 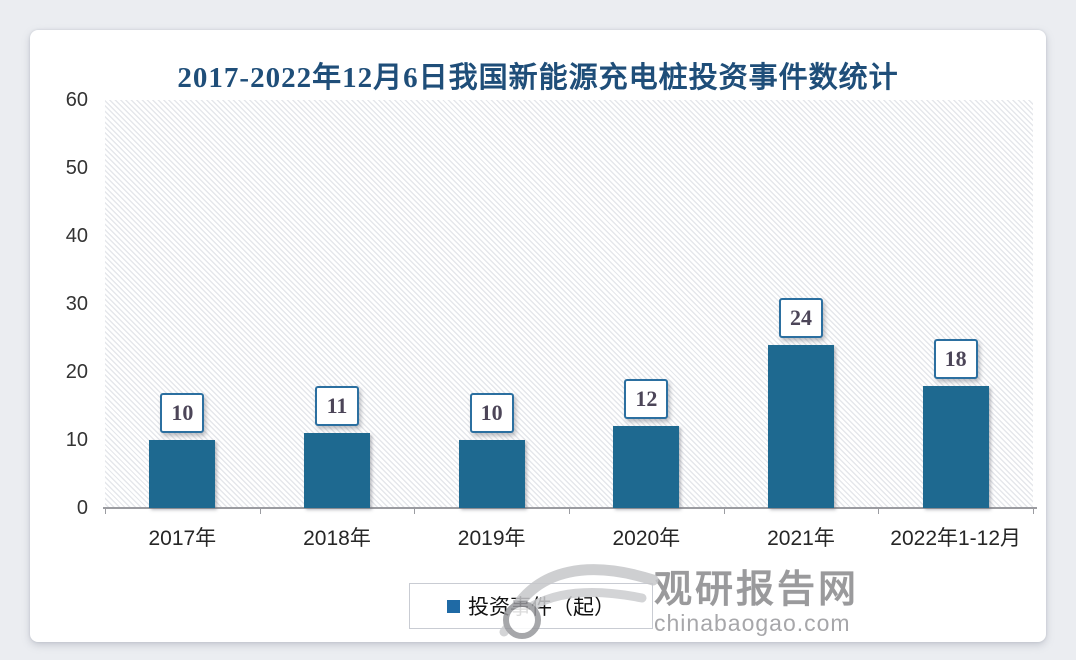 I want to click on y-tick-label: 0, so click(x=82, y=508).